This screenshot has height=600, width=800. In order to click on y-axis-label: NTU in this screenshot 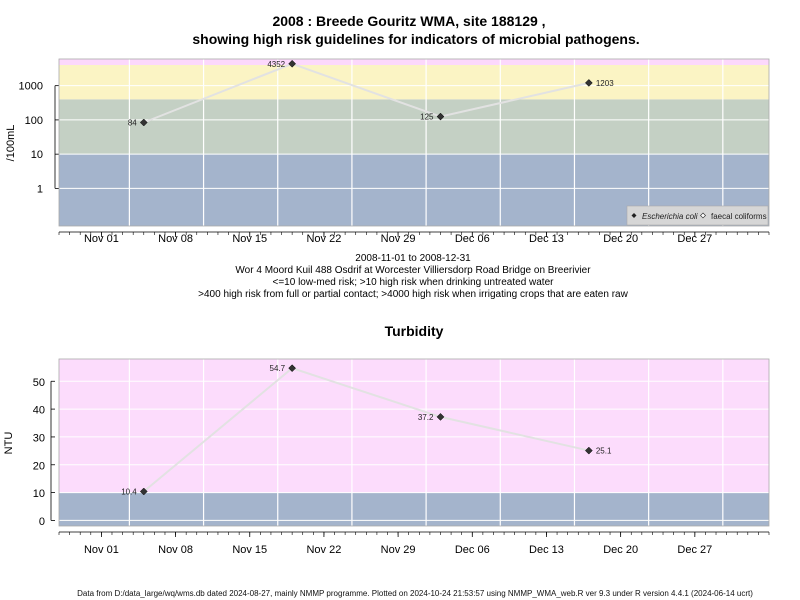, I will do `click(9, 443)`.